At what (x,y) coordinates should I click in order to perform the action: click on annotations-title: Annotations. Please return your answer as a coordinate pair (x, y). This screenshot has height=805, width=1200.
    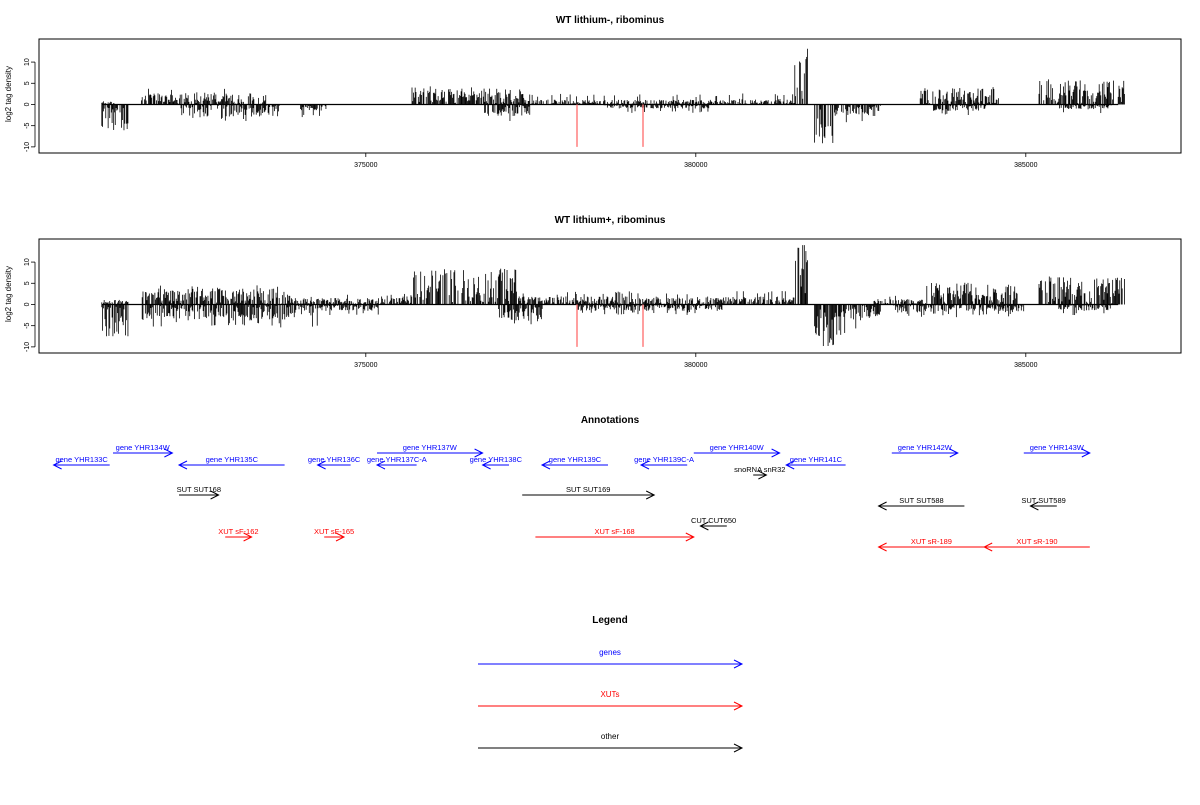
    Looking at the image, I should click on (610, 420).